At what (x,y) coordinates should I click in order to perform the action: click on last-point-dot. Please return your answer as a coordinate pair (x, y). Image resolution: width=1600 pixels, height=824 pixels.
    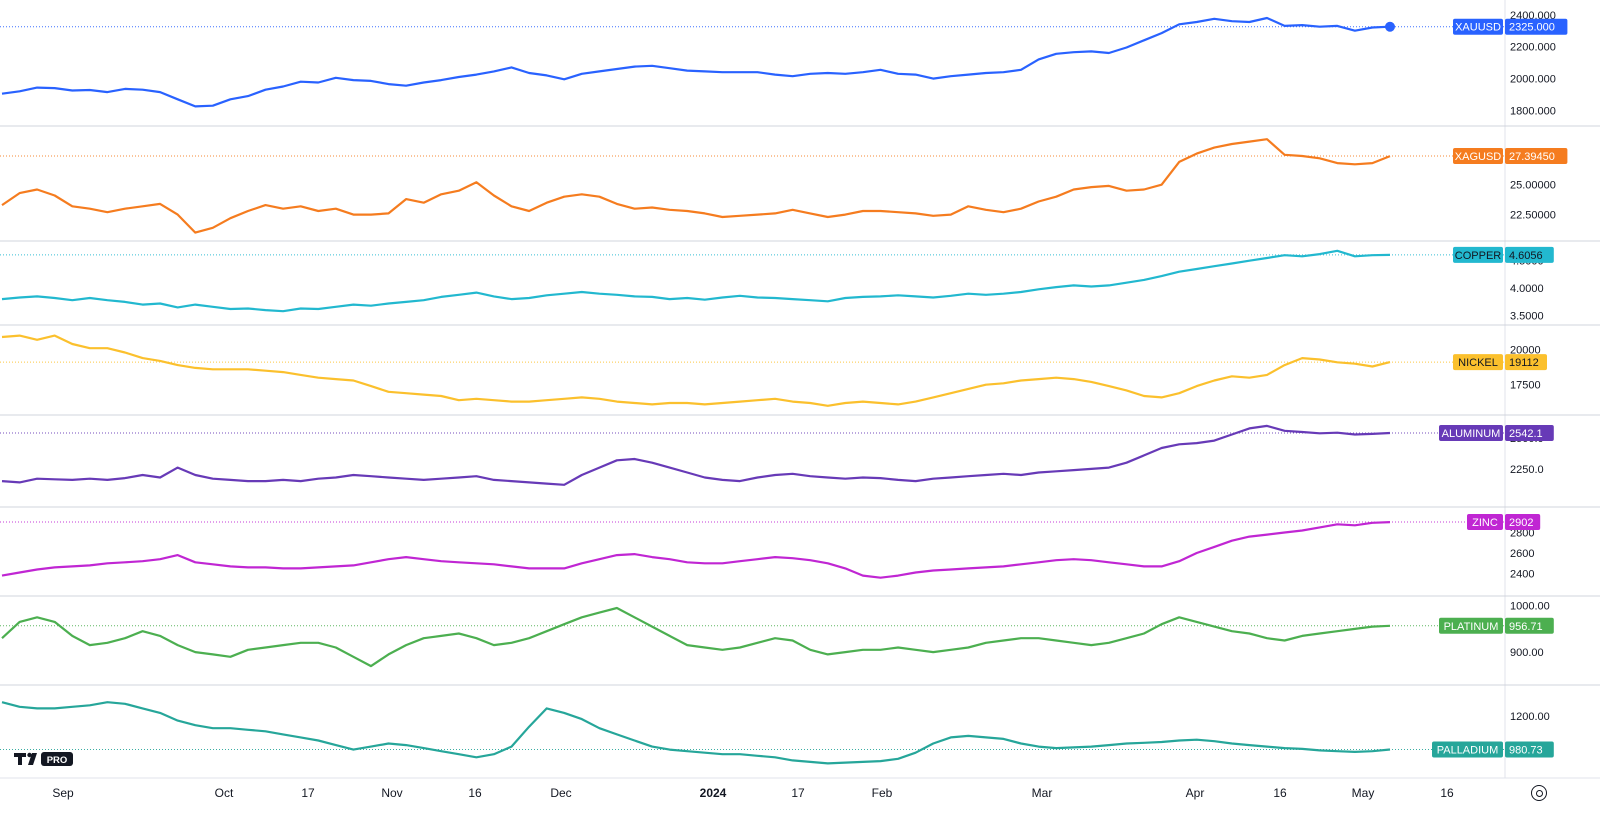
    Looking at the image, I should click on (1390, 26).